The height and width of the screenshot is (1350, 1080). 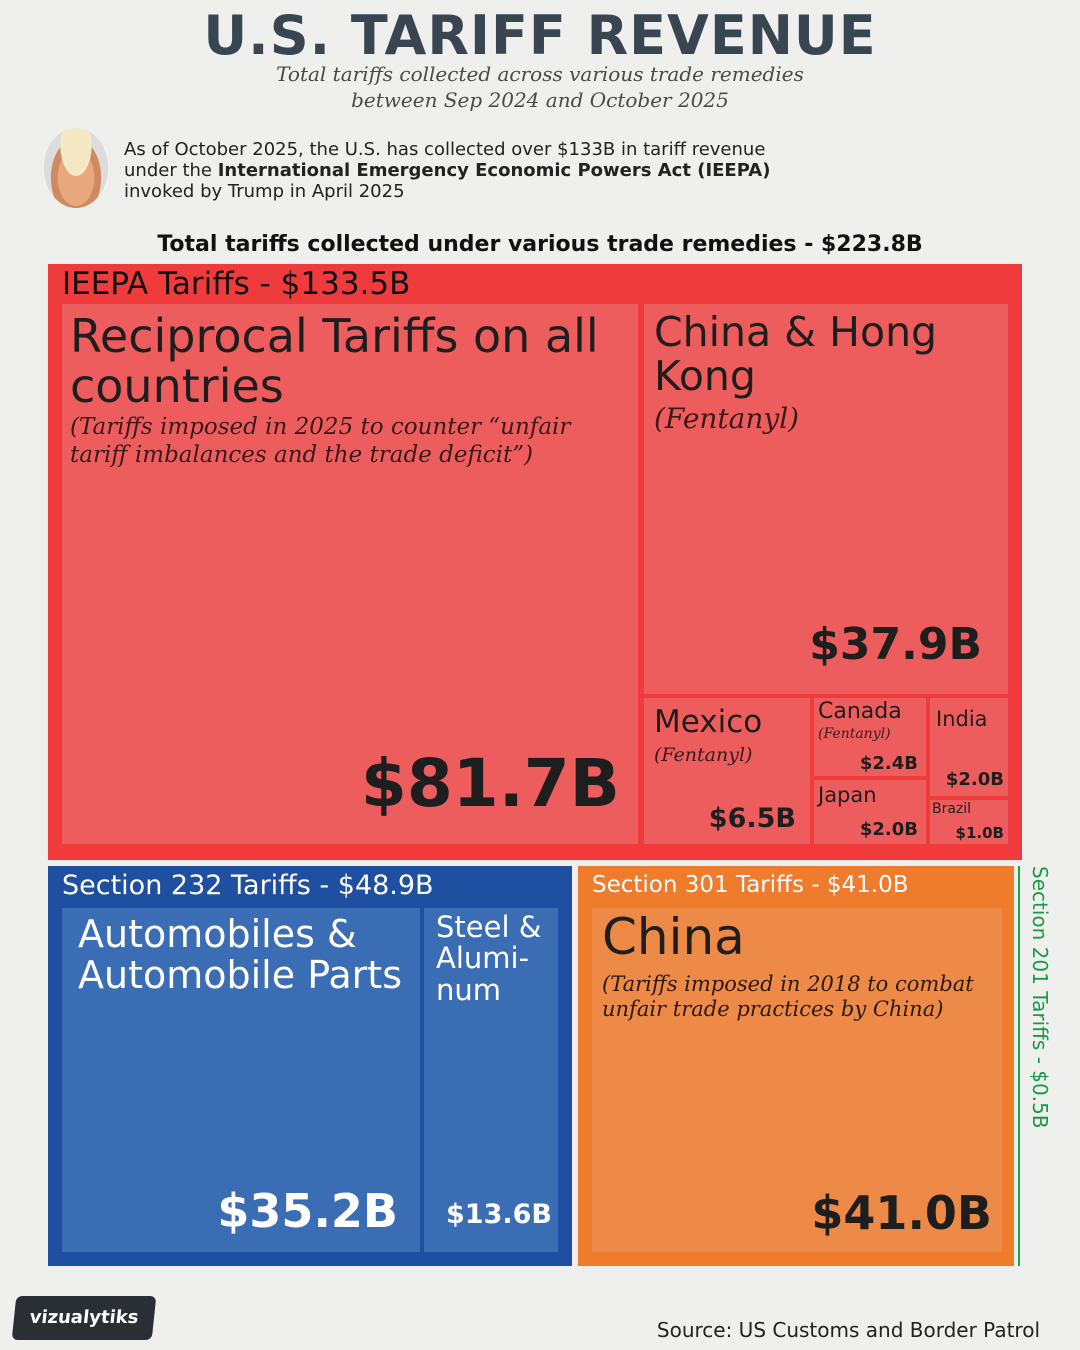 What do you see at coordinates (540, 35) in the screenshot?
I see `page-title: U.S. TARIFF REVENUE` at bounding box center [540, 35].